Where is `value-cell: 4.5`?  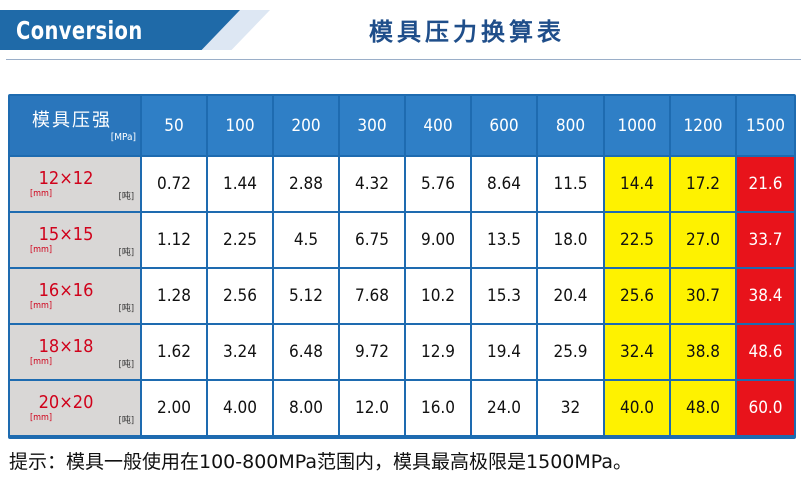 value-cell: 4.5 is located at coordinates (306, 240).